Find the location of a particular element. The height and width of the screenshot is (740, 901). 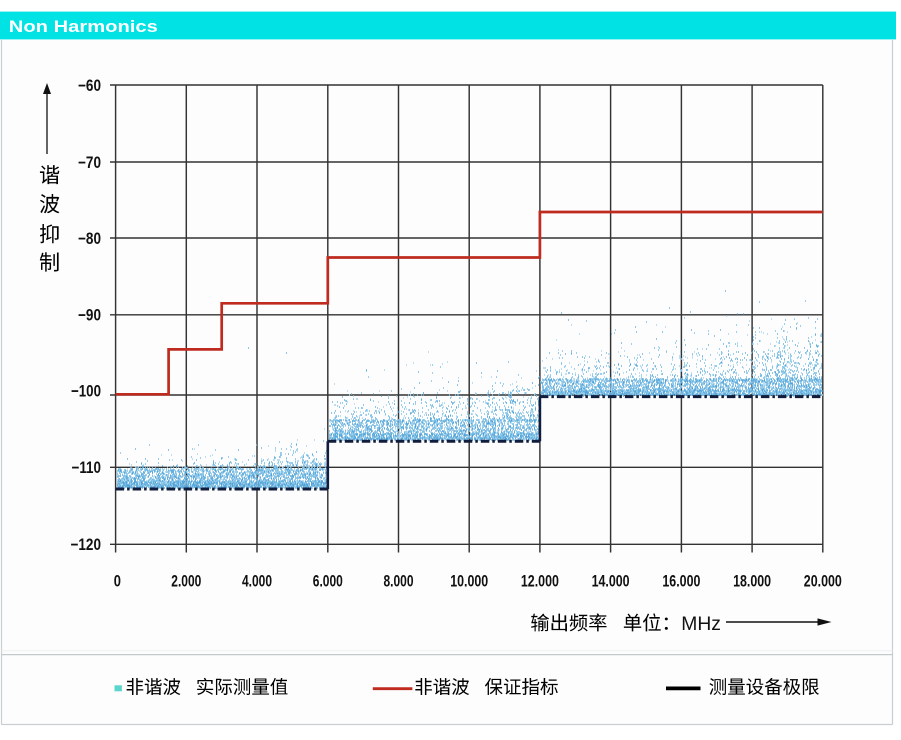

svg-text: 20.000 is located at coordinates (823, 581).